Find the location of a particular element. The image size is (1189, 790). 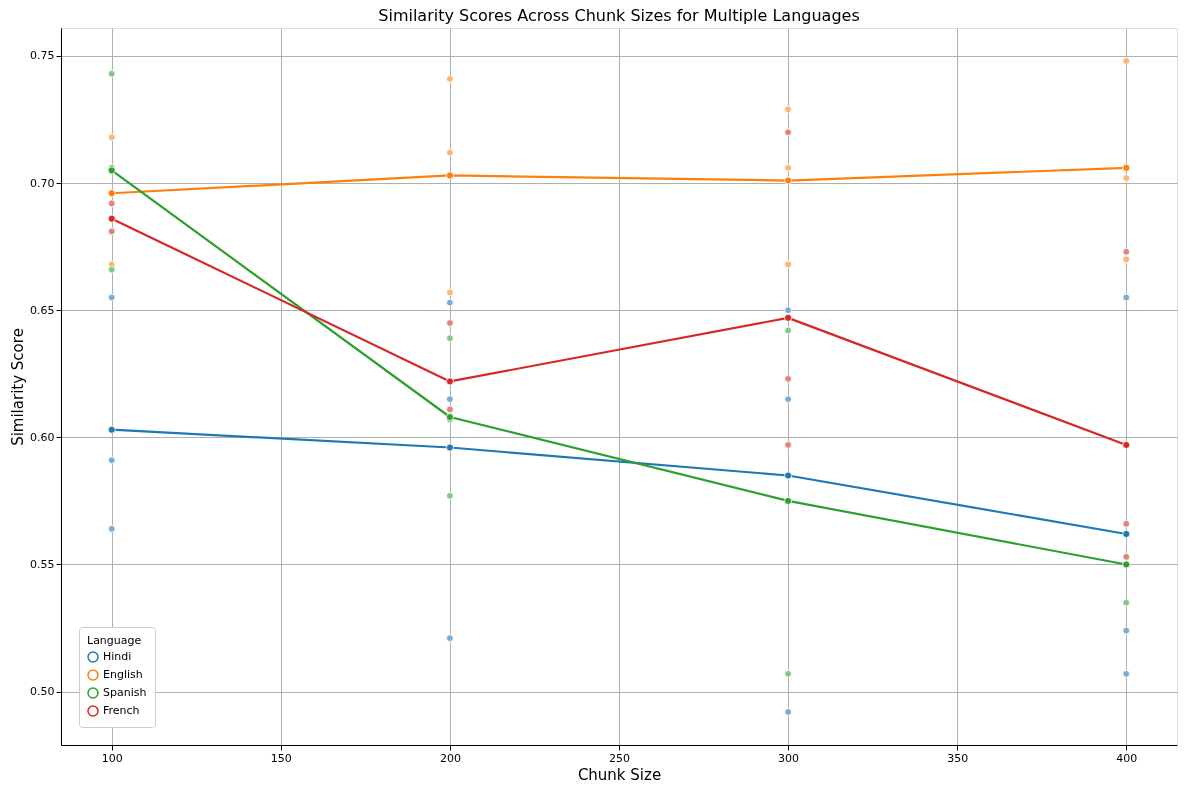

y-tick-label: 0.60 is located at coordinates (42, 437).